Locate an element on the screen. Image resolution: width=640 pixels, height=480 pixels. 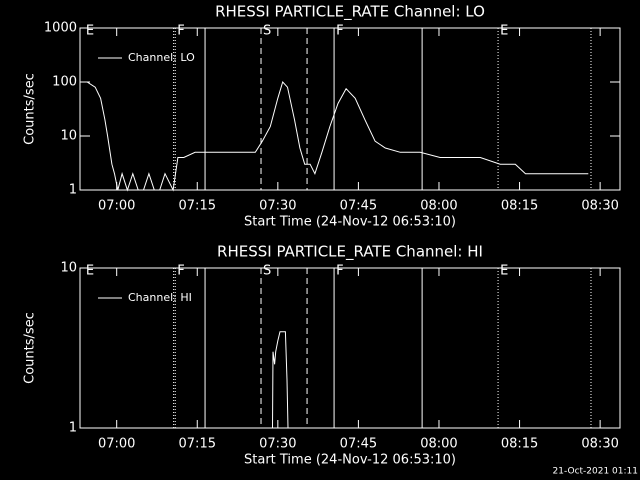
footer: 21-Oct-2021 01:11 is located at coordinates (595, 472).